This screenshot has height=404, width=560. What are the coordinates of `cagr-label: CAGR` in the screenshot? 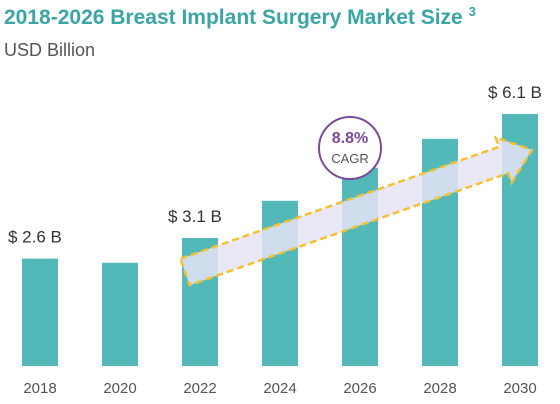 It's located at (350, 158).